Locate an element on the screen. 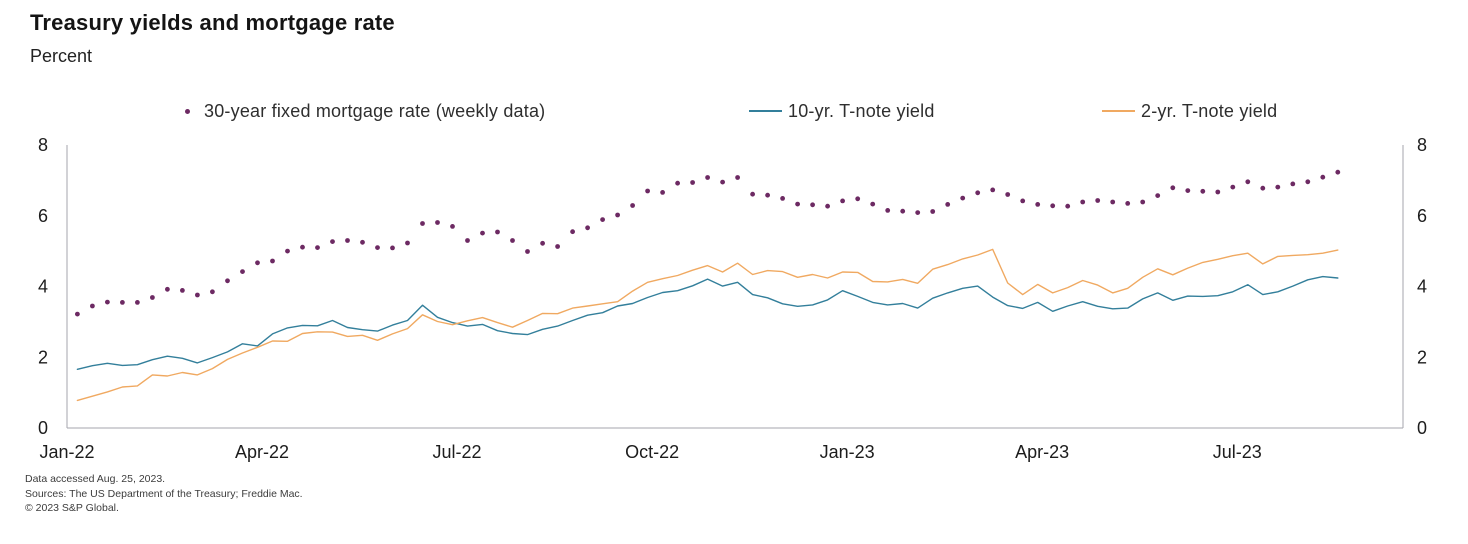  y-axis-tick-label-right: 4 is located at coordinates (1422, 287).